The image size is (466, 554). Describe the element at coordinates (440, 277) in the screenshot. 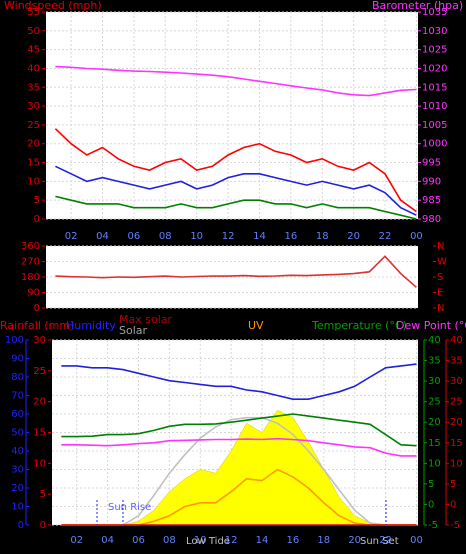

I see `y-tick-label: S` at that location.